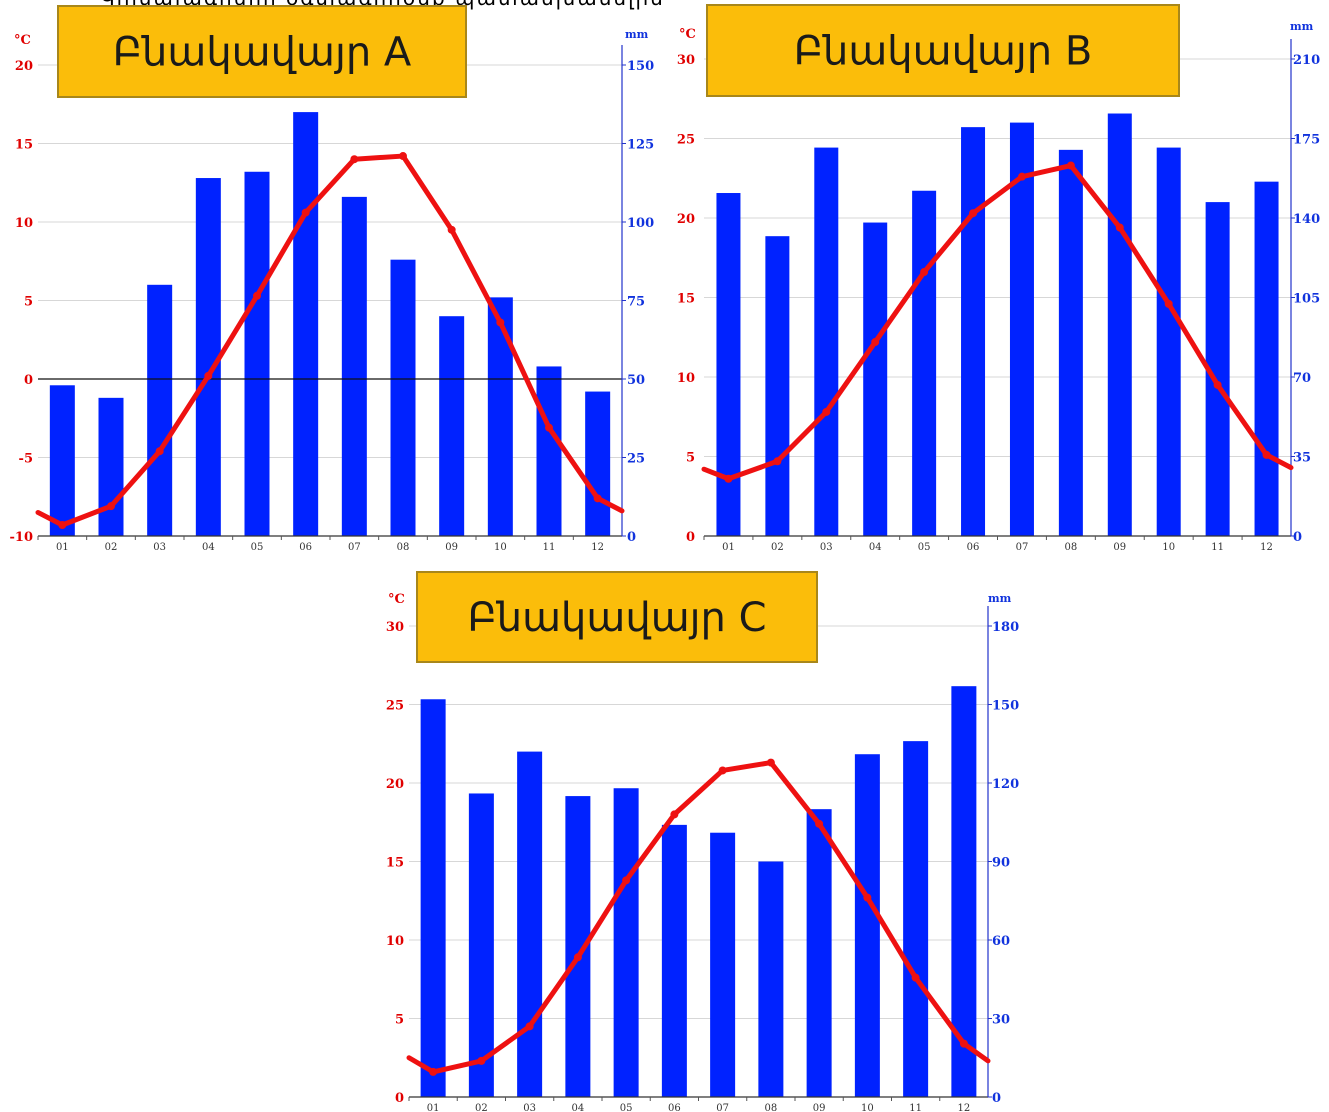 The height and width of the screenshot is (1112, 1329). Describe the element at coordinates (728, 547) in the screenshot. I see `chart-b-month-label: 01` at that location.